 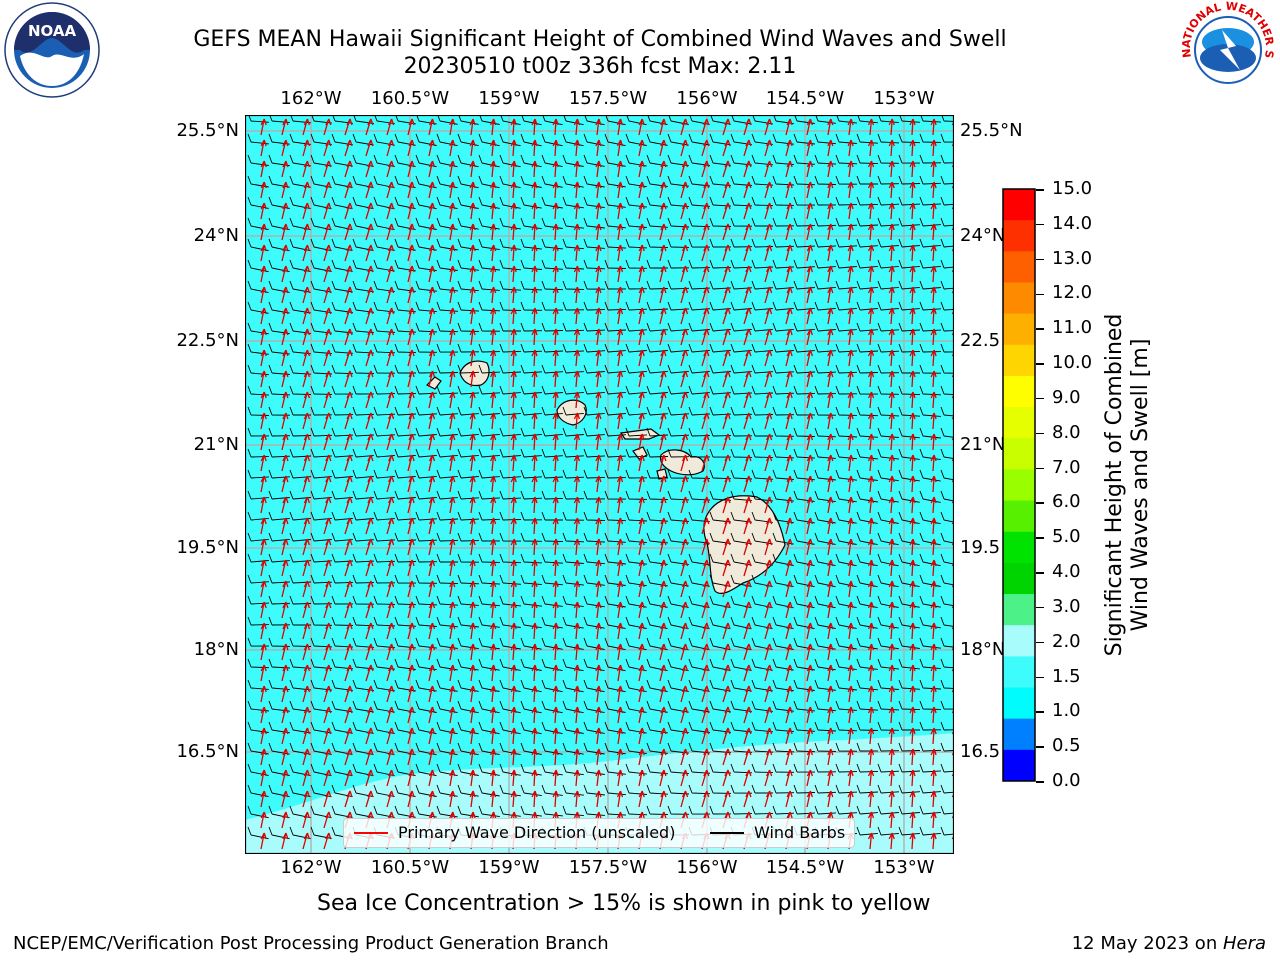 What do you see at coordinates (1066, 467) in the screenshot?
I see `colorbar-tick-label: 7.0` at bounding box center [1066, 467].